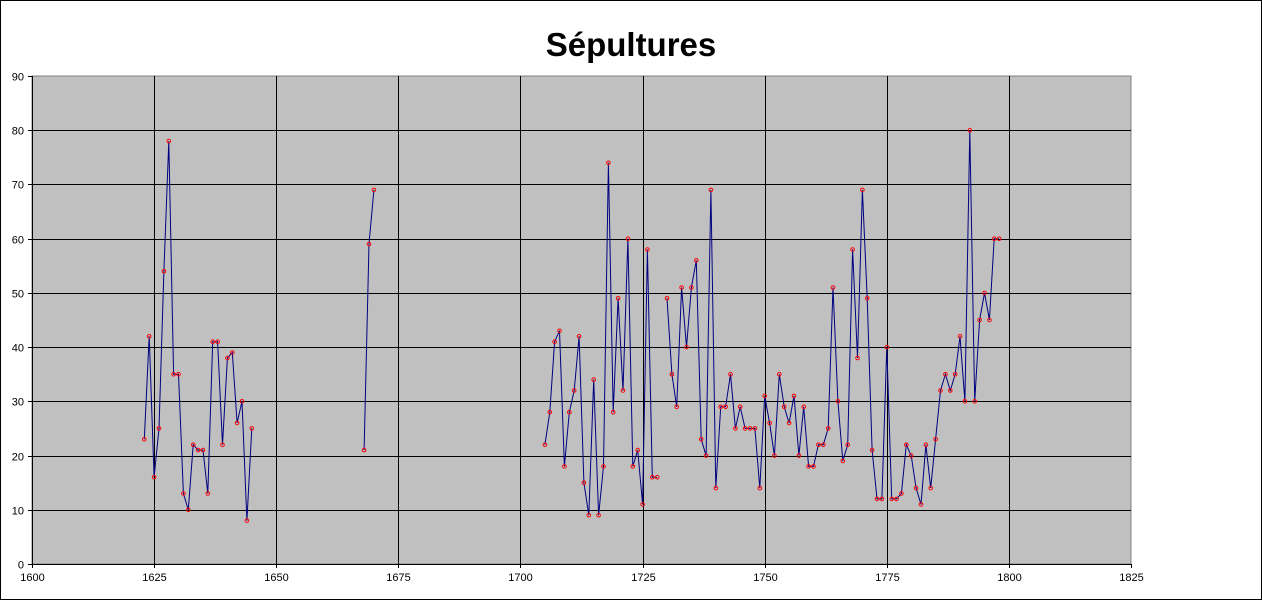 Image resolution: width=1262 pixels, height=600 pixels. Describe the element at coordinates (18, 458) in the screenshot. I see `y-tick-label: 20` at that location.